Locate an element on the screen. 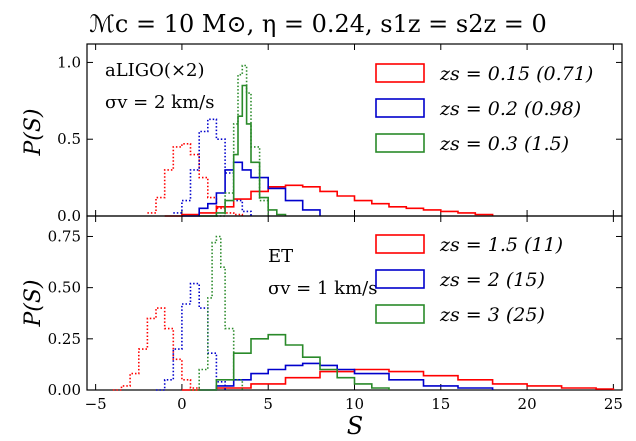  legend-label: zs = 0.15 (0.71) is located at coordinates (516, 74).